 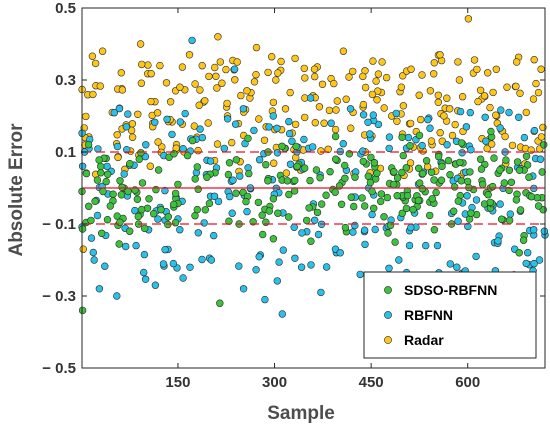 I want to click on x-tick-label: 450, so click(x=371, y=382).